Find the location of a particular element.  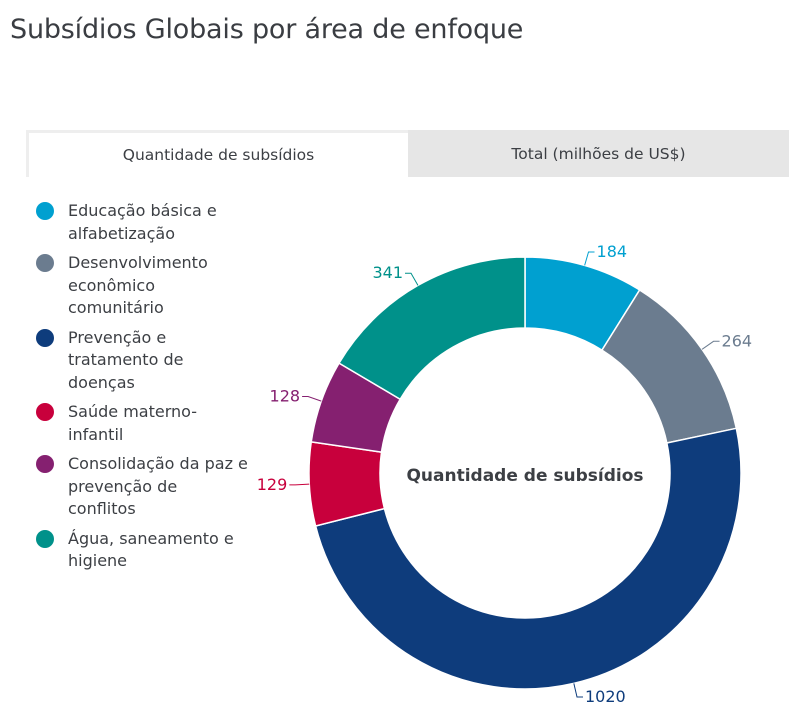

legend-label-line: econômico is located at coordinates (111, 285).